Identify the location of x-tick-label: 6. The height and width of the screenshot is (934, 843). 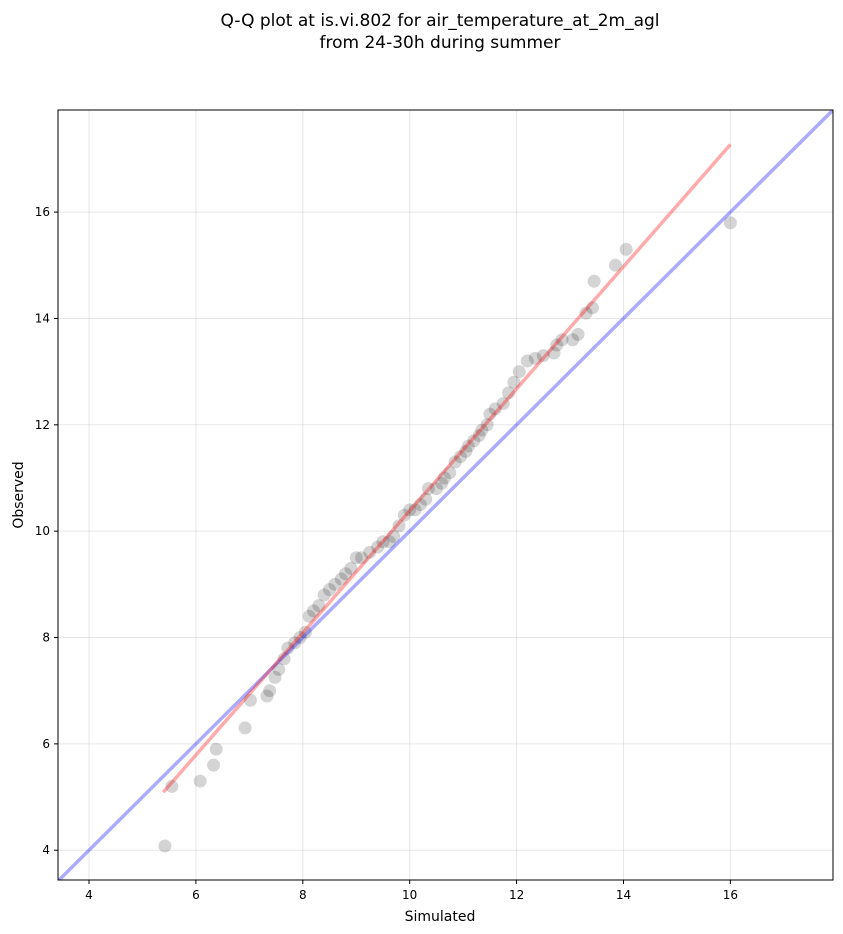
(196, 895).